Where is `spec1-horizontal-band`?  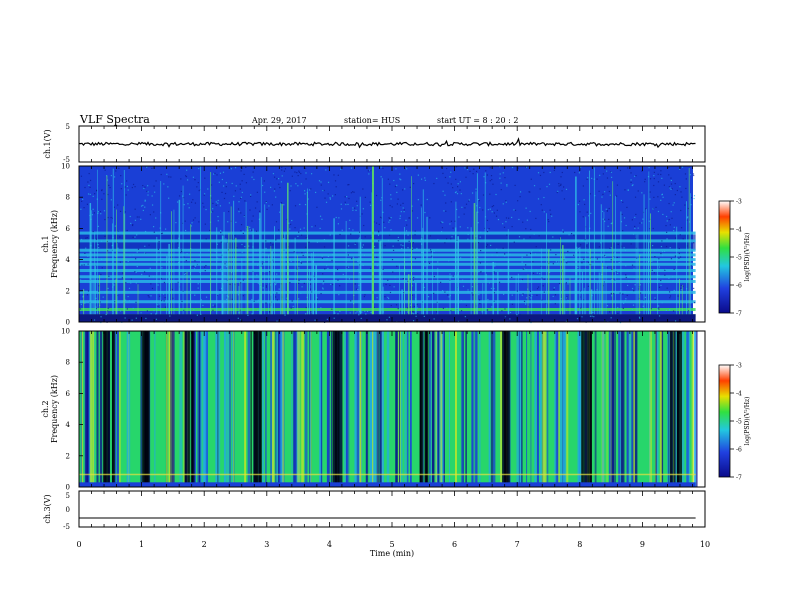 spec1-horizontal-band is located at coordinates (387, 271).